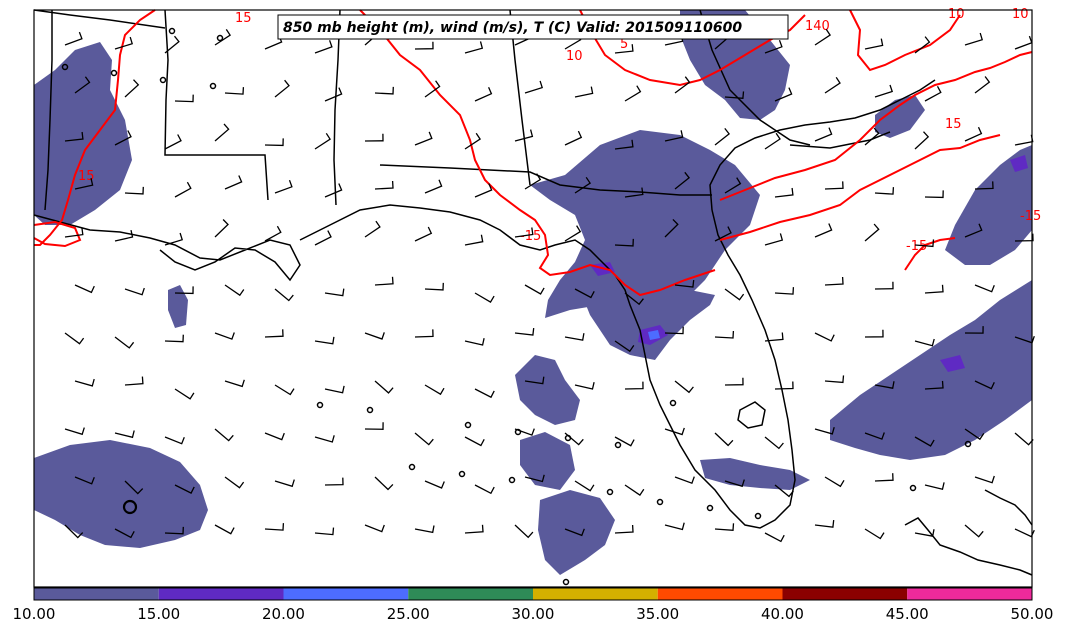 The image size is (1065, 633). Describe the element at coordinates (953, 124) in the screenshot. I see `contour-label-11: 15` at that location.